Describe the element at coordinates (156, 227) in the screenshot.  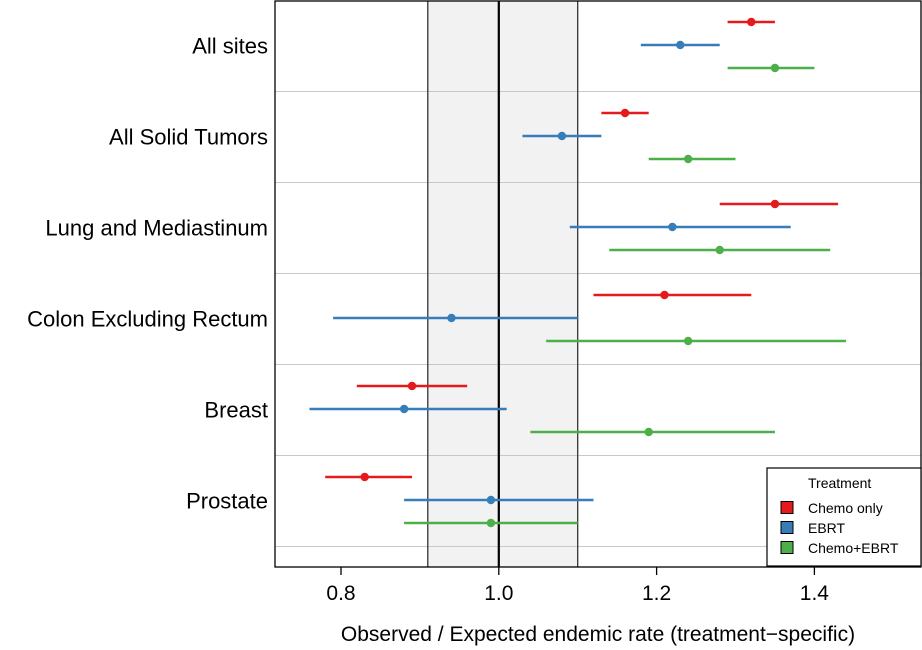
I see `site-label: Lung and Mediastinum` at that location.